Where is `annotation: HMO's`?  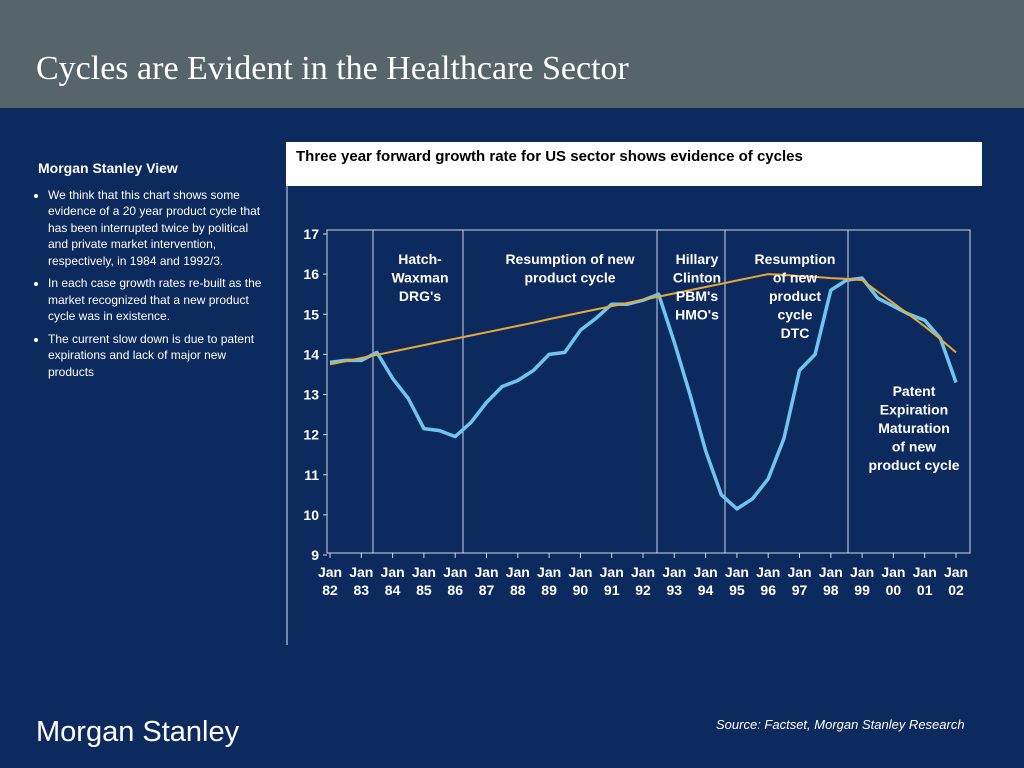
annotation: HMO's is located at coordinates (697, 315).